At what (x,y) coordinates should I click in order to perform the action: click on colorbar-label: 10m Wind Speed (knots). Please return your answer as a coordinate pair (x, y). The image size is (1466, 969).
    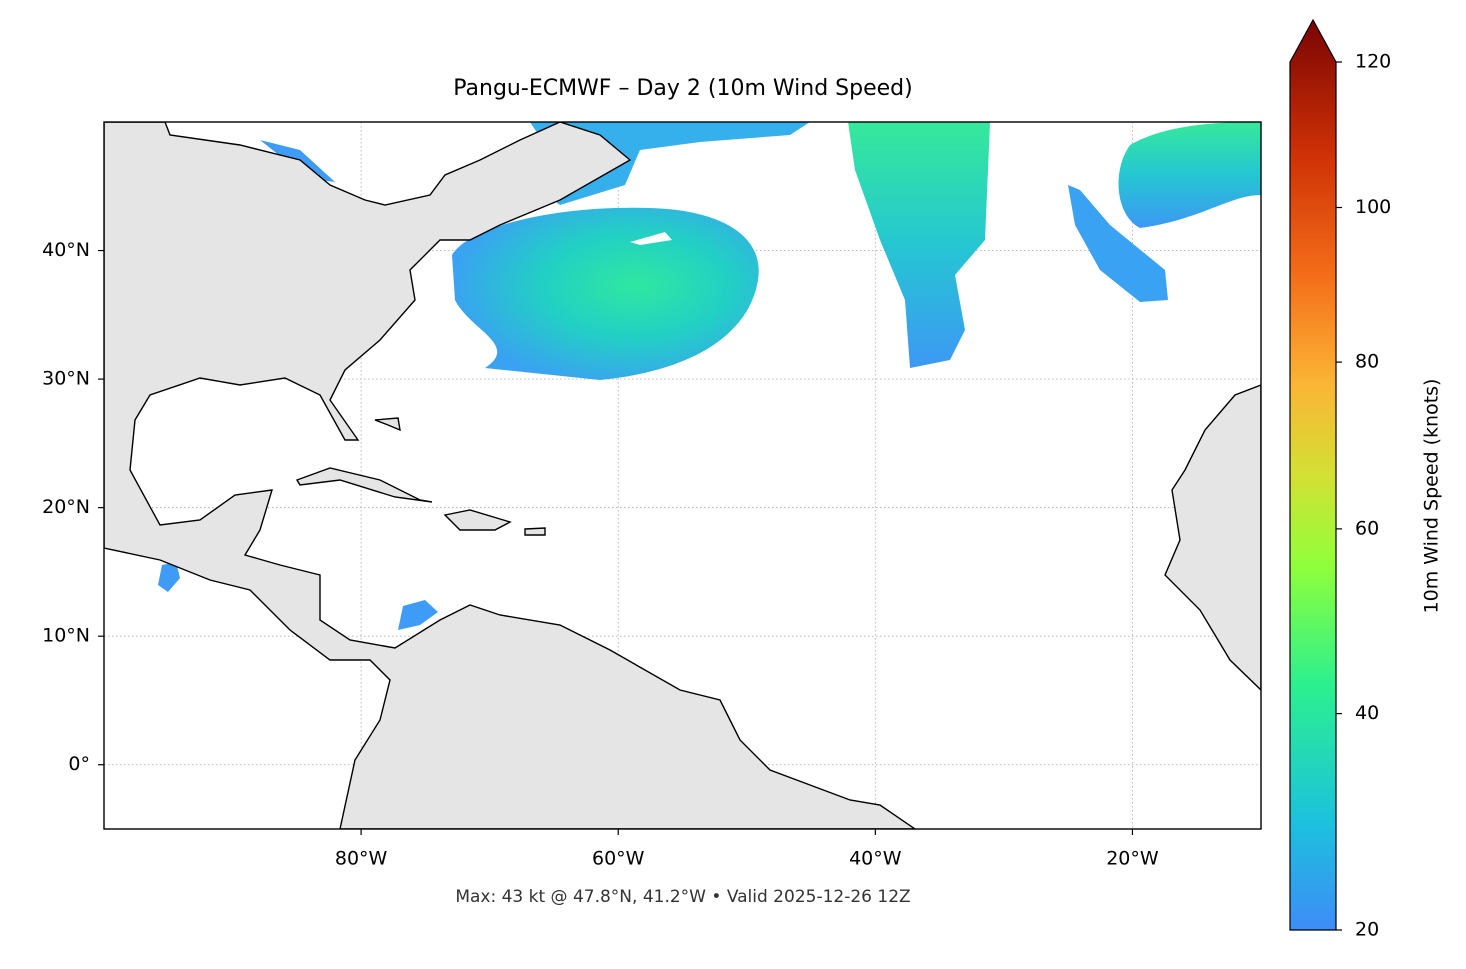
    Looking at the image, I should click on (1432, 496).